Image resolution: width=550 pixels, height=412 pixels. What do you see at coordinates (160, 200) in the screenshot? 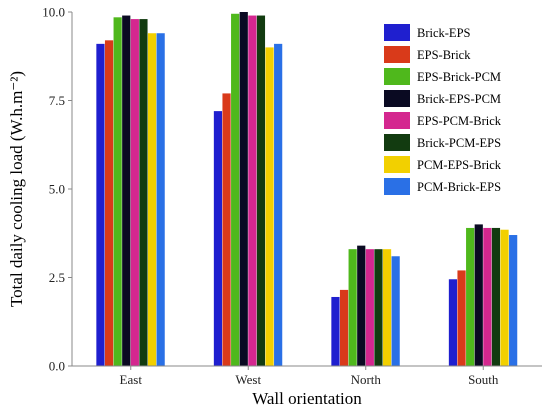
I see `bar-east-pcm-brick-eps` at bounding box center [160, 200].